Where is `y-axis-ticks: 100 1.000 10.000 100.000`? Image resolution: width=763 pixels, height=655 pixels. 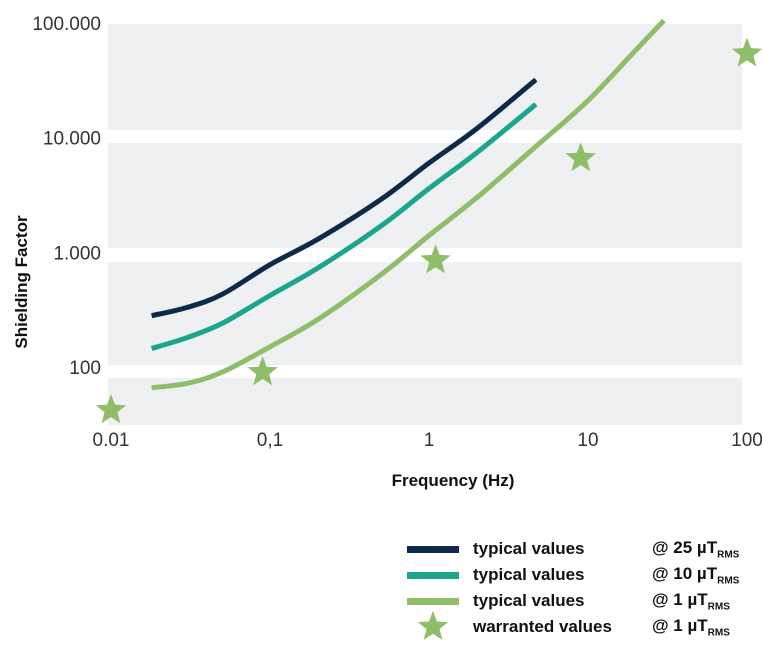
y-axis-ticks: 100 1.000 10.000 100.000 is located at coordinates (66, 196).